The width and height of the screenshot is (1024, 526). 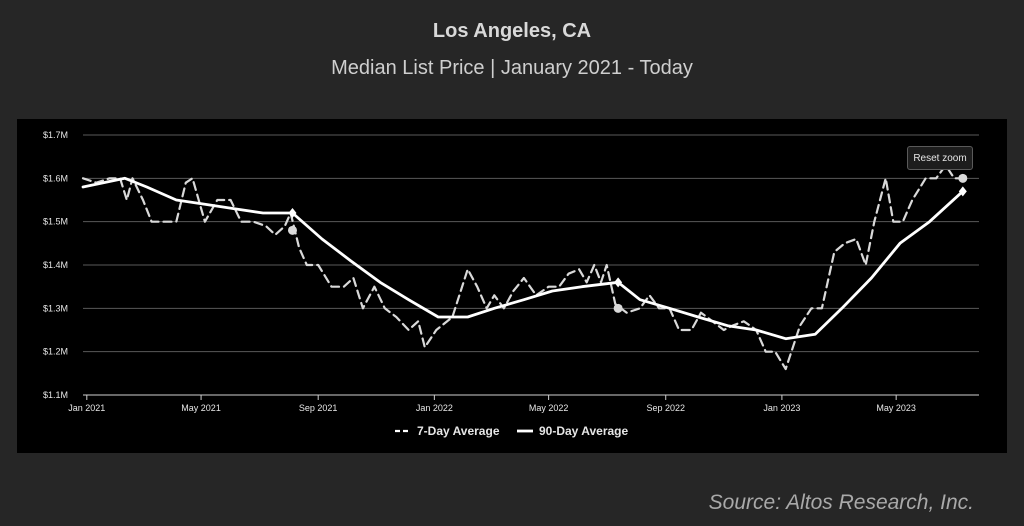 What do you see at coordinates (512, 68) in the screenshot?
I see `chart-subtitle: Median List Price | January 2021 - Today` at bounding box center [512, 68].